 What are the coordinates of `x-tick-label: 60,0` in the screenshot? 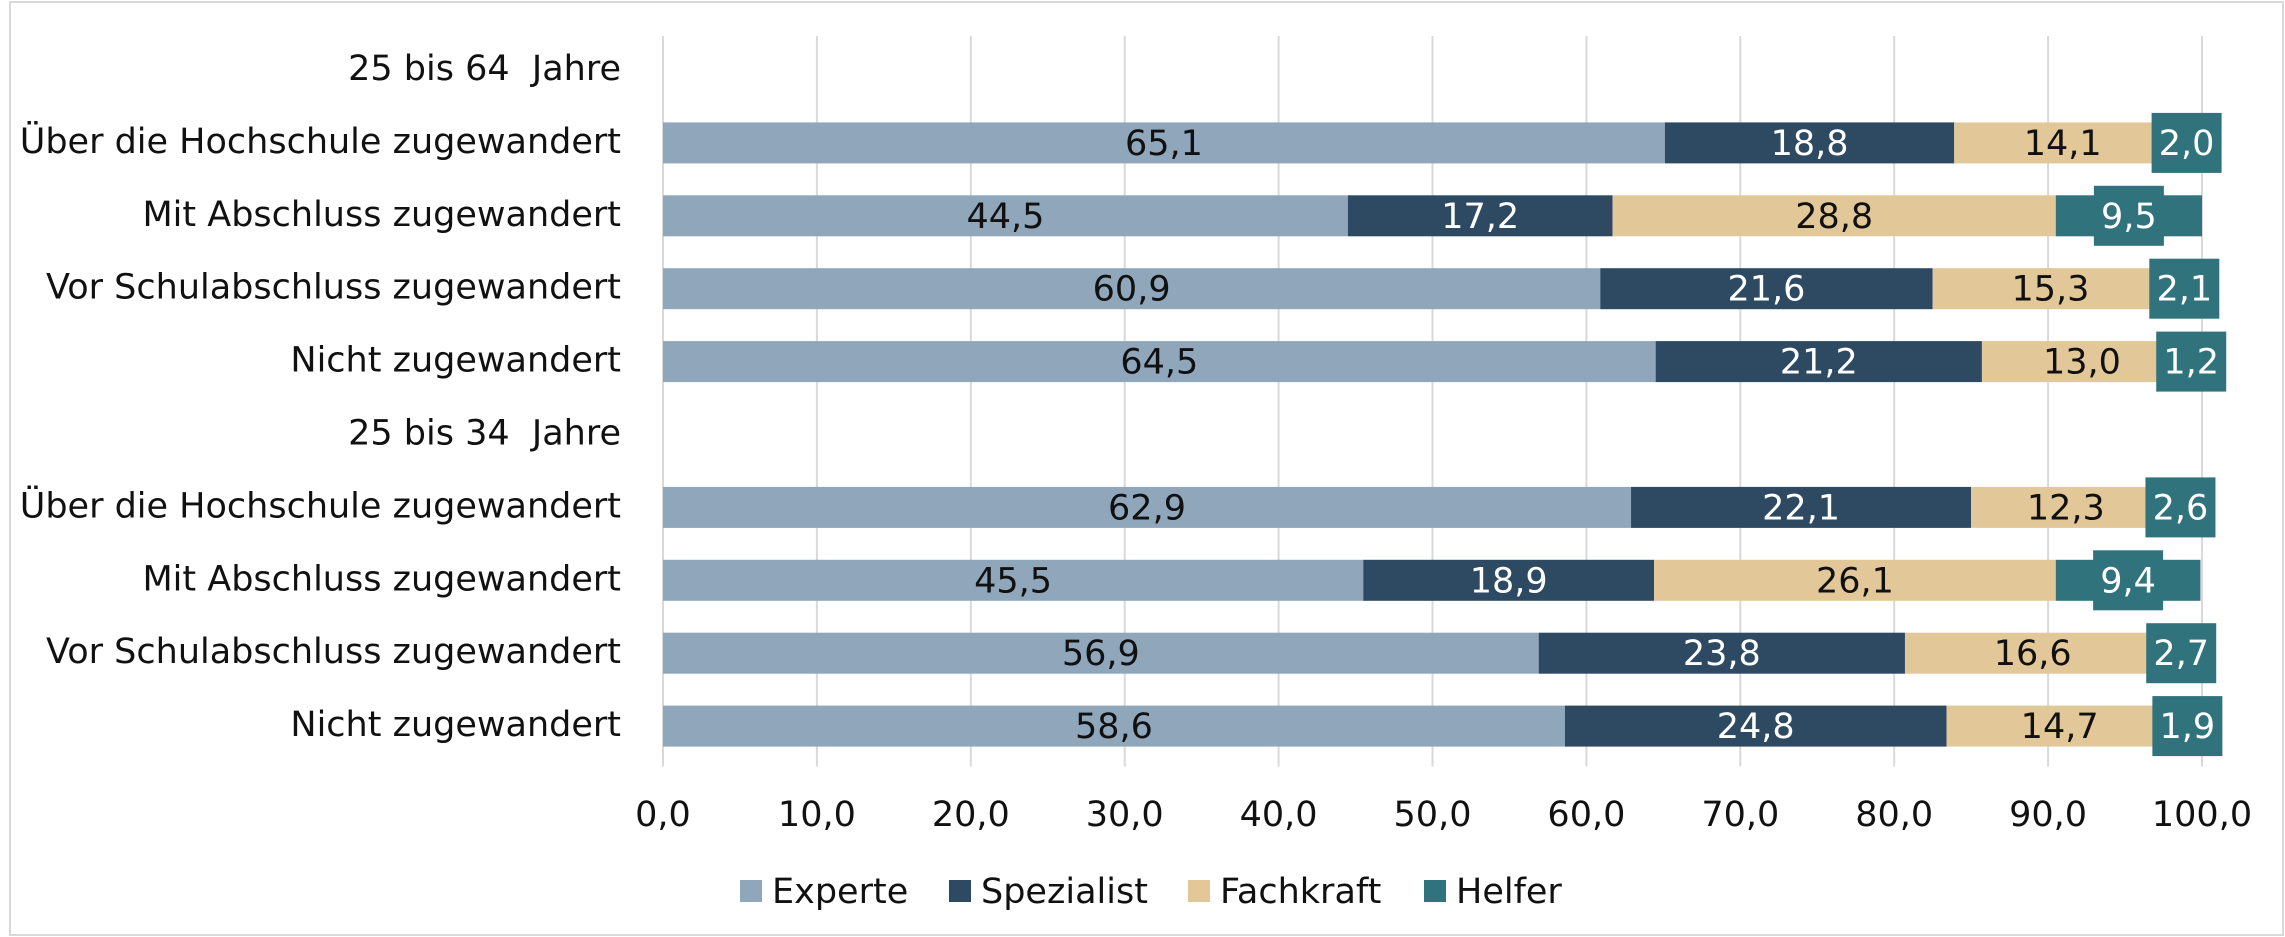 It's located at (1586, 815).